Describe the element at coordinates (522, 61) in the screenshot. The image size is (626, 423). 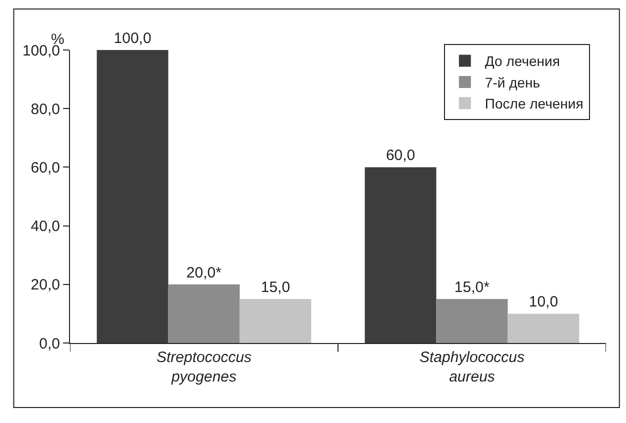
I see `legend-label: До лечения` at that location.